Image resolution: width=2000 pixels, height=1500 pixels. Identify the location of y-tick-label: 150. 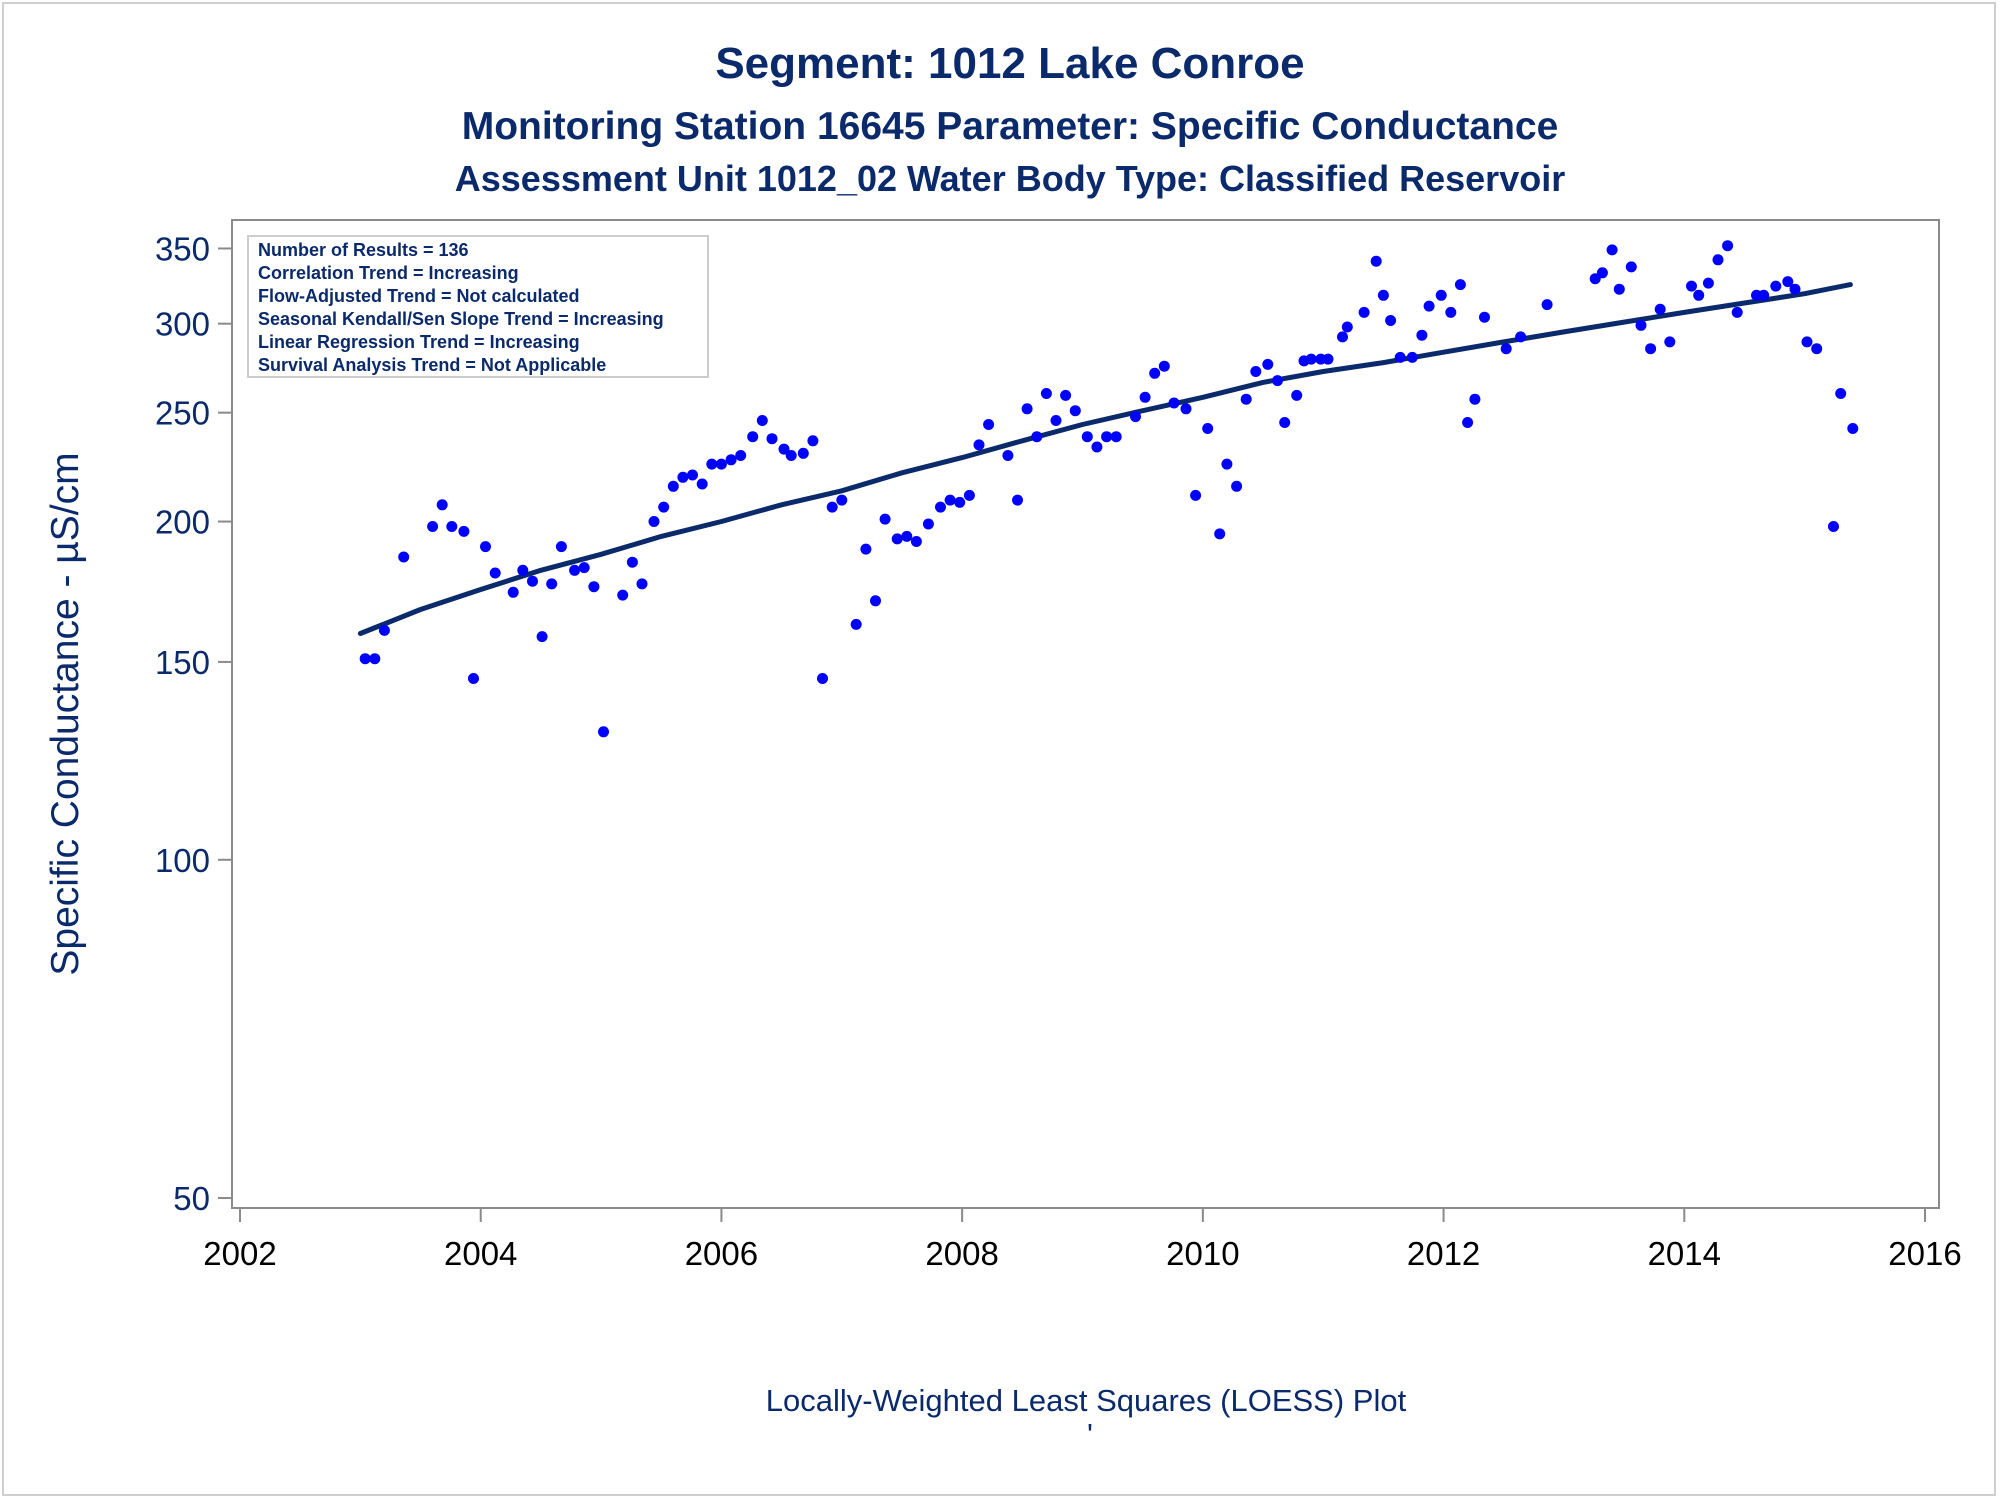
(182, 662).